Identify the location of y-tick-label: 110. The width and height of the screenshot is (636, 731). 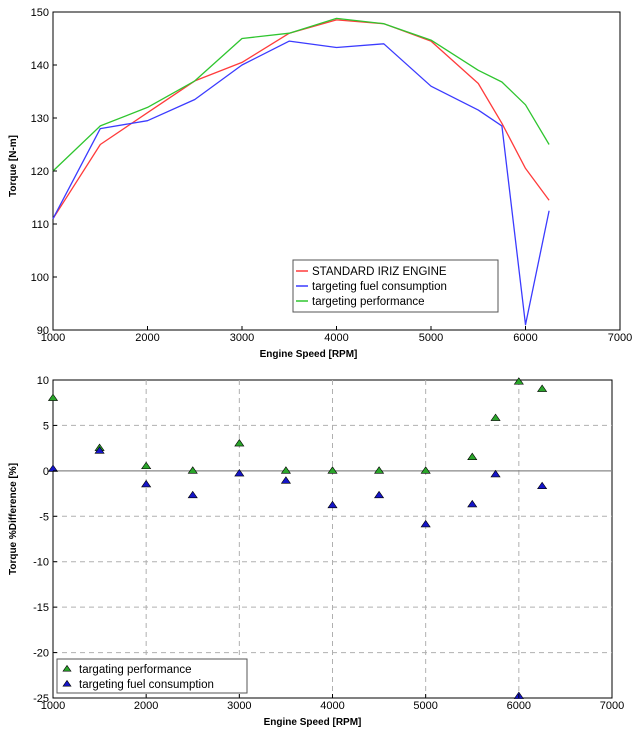
(40, 225).